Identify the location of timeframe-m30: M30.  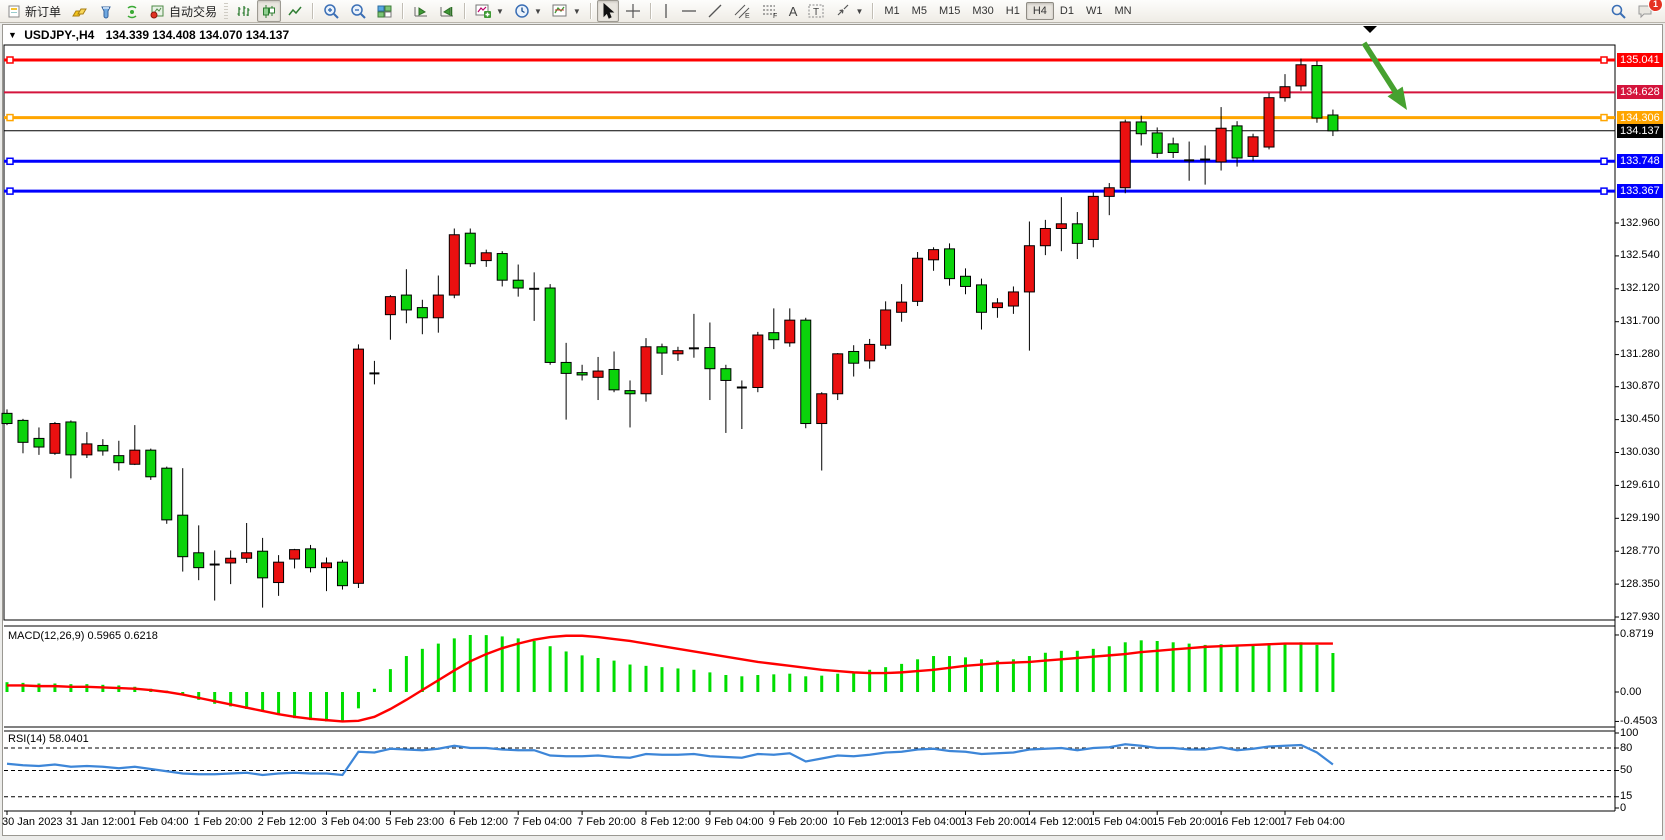
(983, 11).